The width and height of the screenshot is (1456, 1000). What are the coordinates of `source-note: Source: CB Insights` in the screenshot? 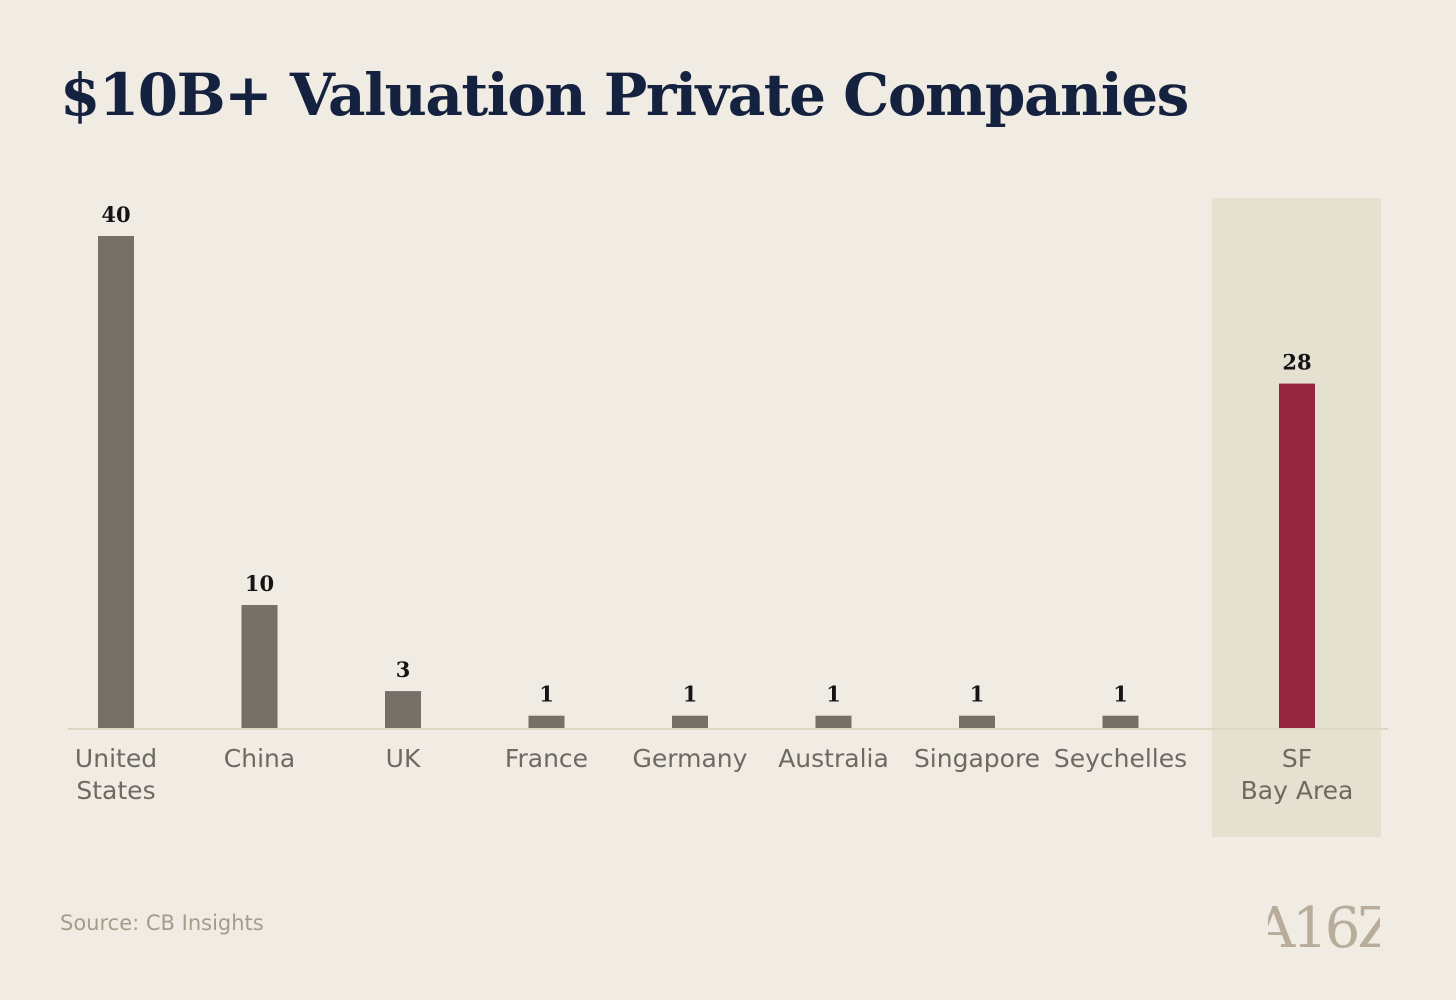 It's located at (162, 923).